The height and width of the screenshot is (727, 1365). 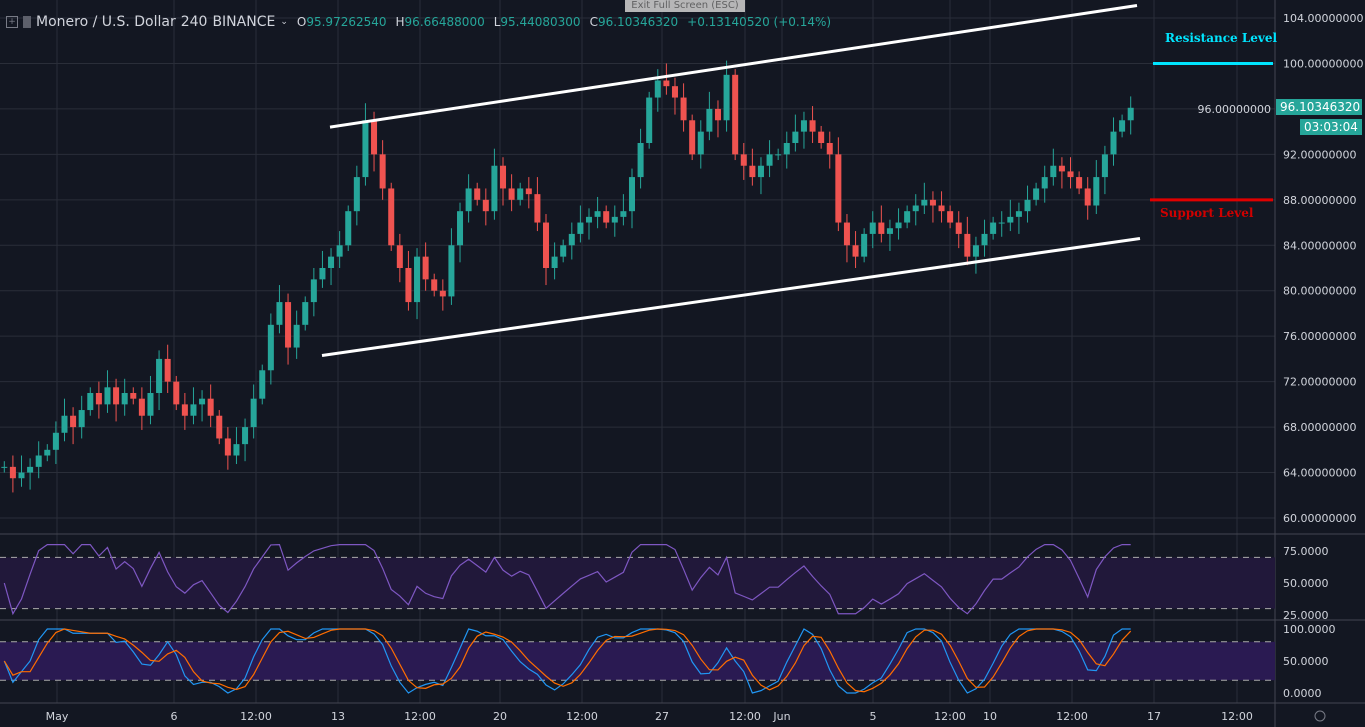 What do you see at coordinates (990, 716) in the screenshot?
I see `time-tick-label: 10` at bounding box center [990, 716].